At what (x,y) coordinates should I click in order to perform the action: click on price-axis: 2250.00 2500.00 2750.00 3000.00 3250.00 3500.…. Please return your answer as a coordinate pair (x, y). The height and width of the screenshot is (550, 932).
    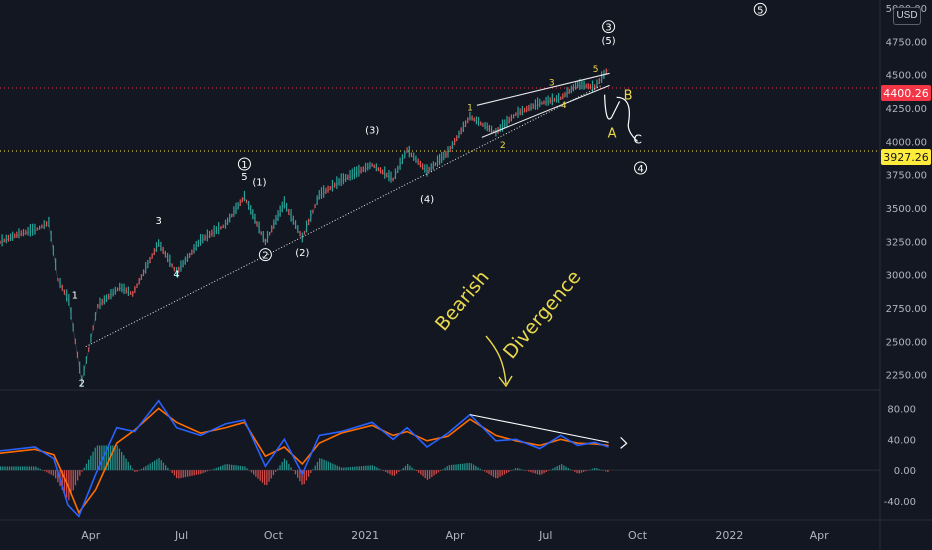
    Looking at the image, I should click on (906, 193).